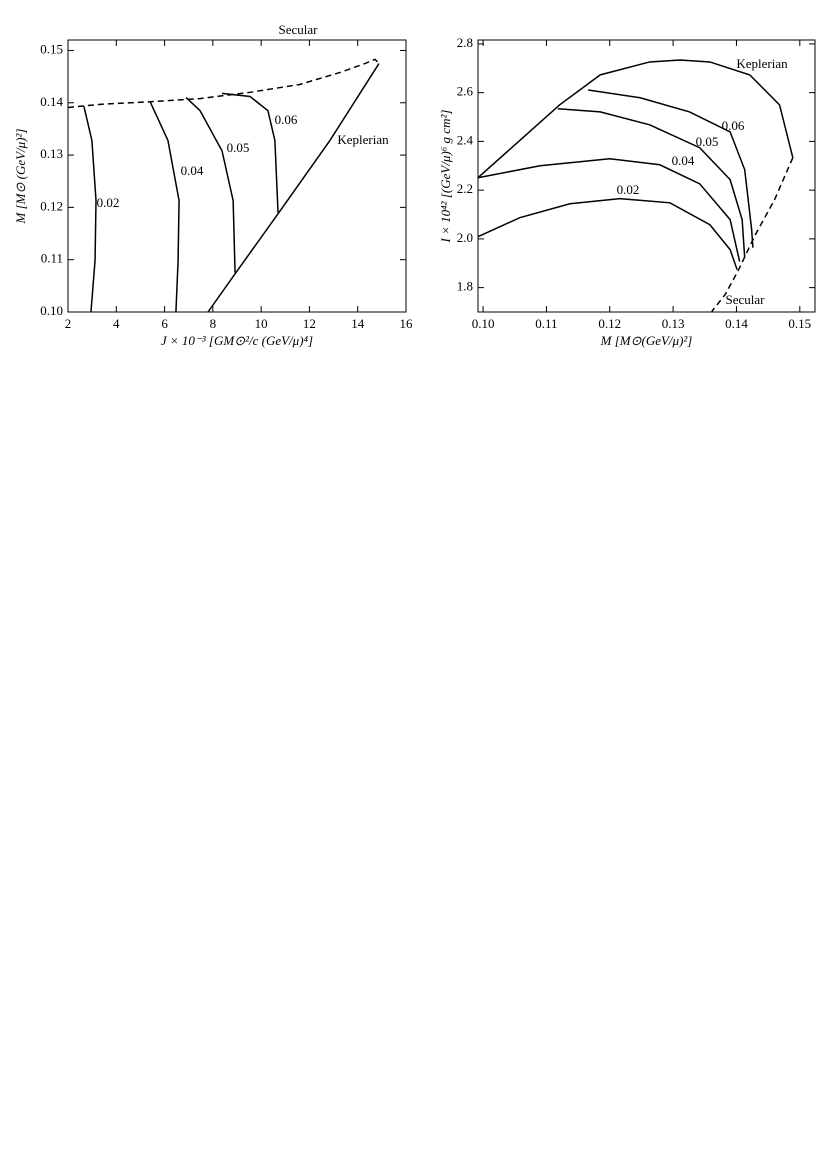 This screenshot has height=1174, width=830. Describe the element at coordinates (445, 177) in the screenshot. I see `y-axis-label: I × 10⁴² [(GeV/μ)⁶ g cm²]` at that location.